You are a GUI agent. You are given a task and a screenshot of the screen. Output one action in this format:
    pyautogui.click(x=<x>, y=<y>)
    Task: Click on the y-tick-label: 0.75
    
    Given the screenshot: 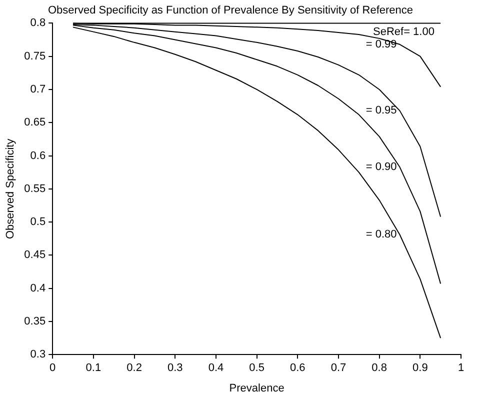 What is the action you would take?
    pyautogui.click(x=35, y=56)
    